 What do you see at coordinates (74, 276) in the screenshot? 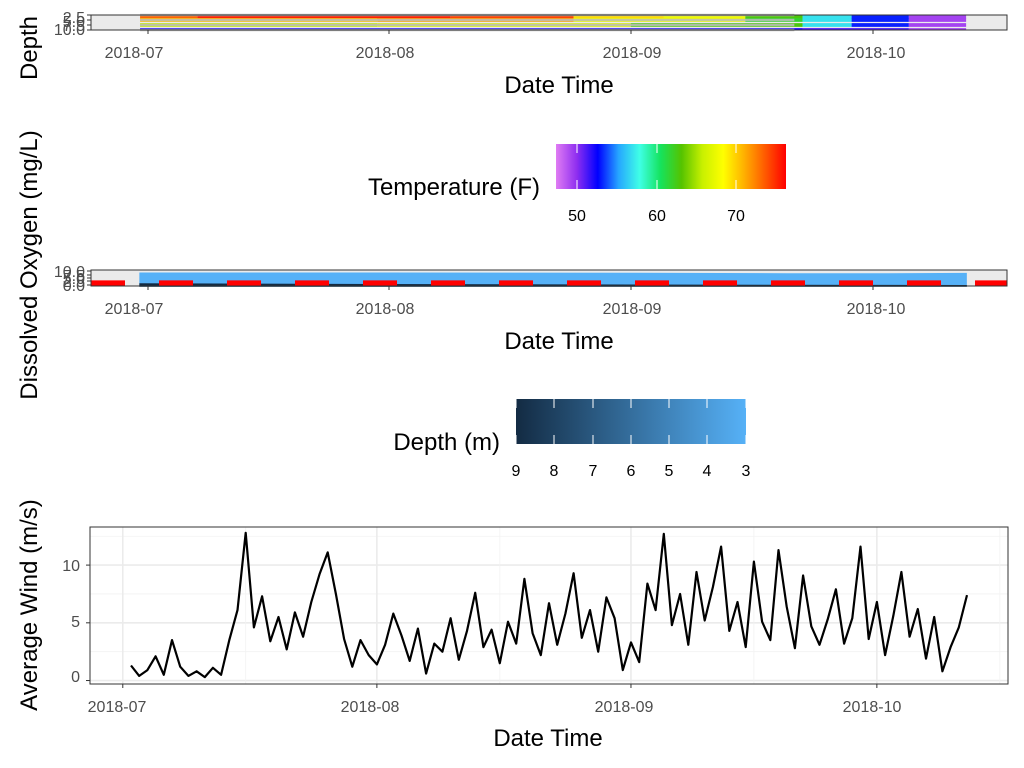
I see `do-y-tick-label: 7.5` at bounding box center [74, 276].